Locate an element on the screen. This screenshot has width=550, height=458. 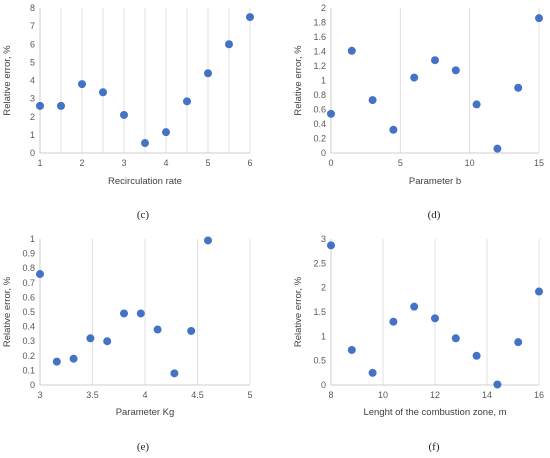
x-tick-label: 1 is located at coordinates (39, 163).